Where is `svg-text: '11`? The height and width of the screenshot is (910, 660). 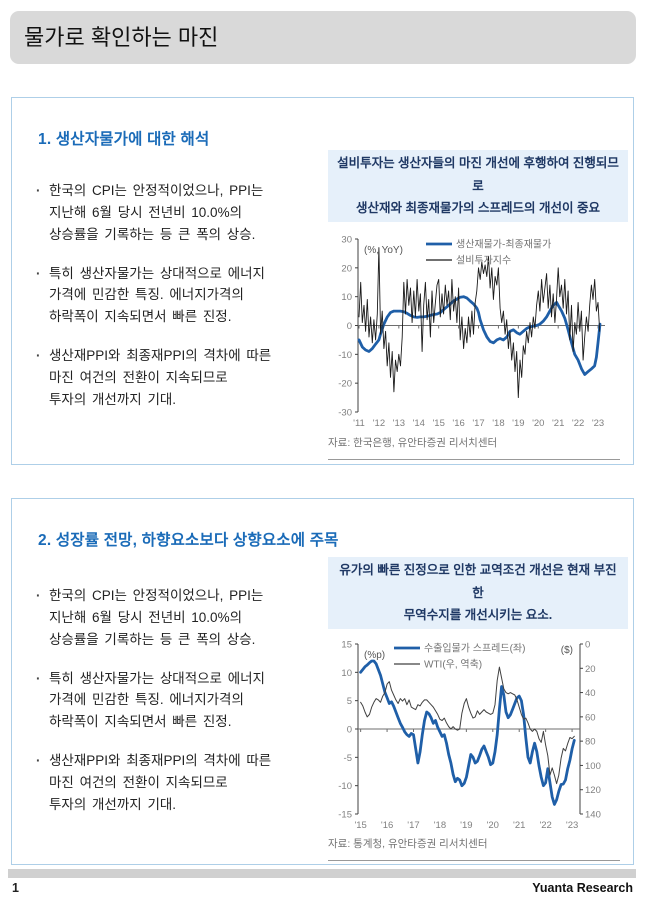
svg-text: '11 is located at coordinates (359, 423).